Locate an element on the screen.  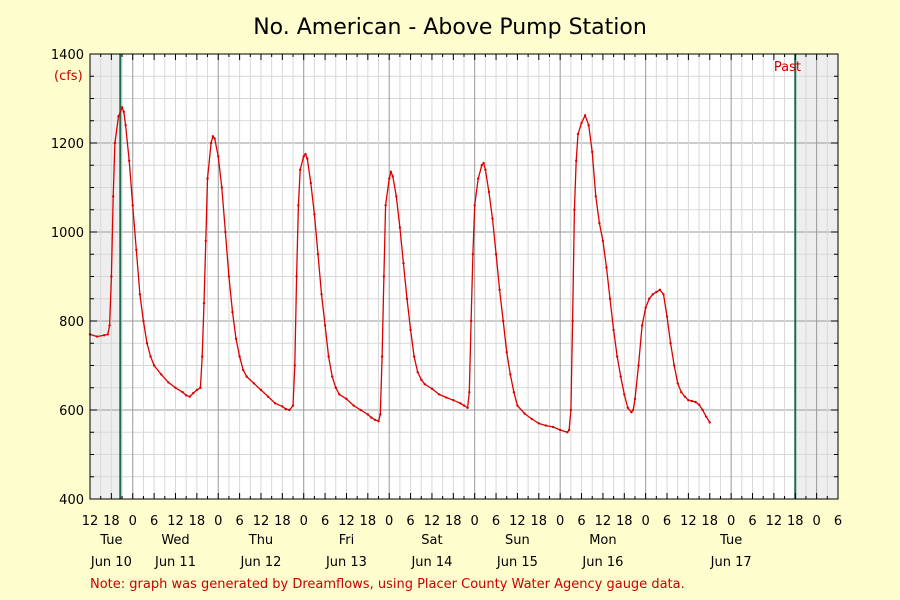
weekday-label: Fri is located at coordinates (347, 540).